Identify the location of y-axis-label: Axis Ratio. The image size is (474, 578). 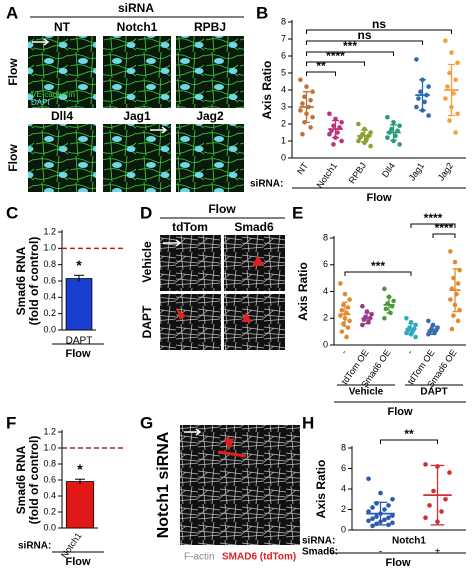
(321, 489).